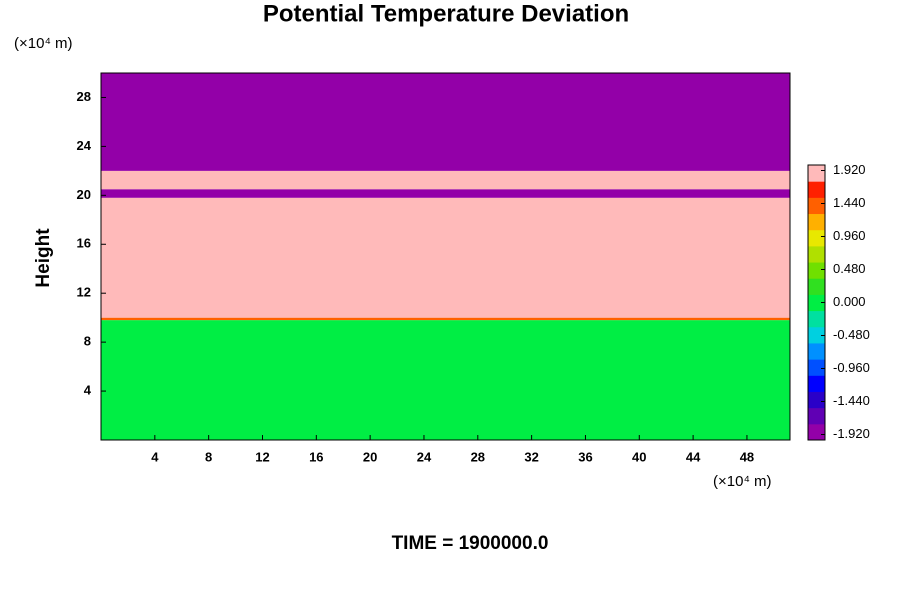 This screenshot has width=900, height=600. Describe the element at coordinates (316, 456) in the screenshot. I see `x-tick-label: 16` at that location.